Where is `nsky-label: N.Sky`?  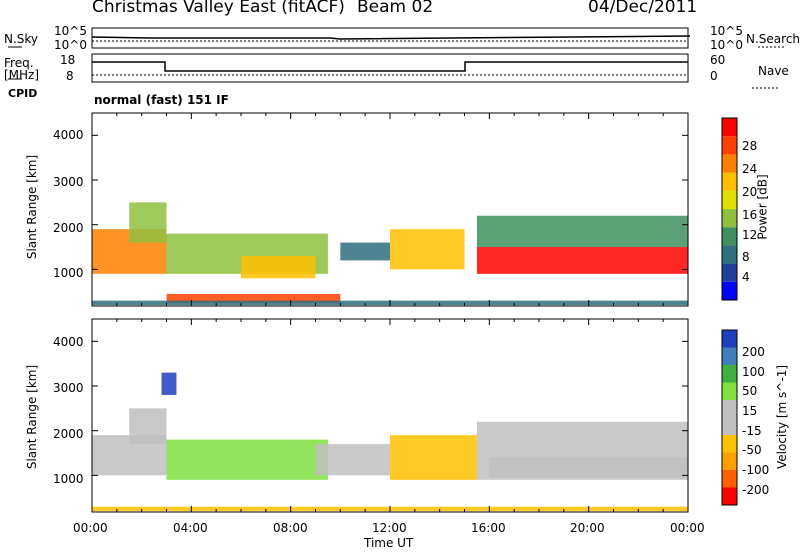
nsky-label: N.Sky is located at coordinates (21, 39).